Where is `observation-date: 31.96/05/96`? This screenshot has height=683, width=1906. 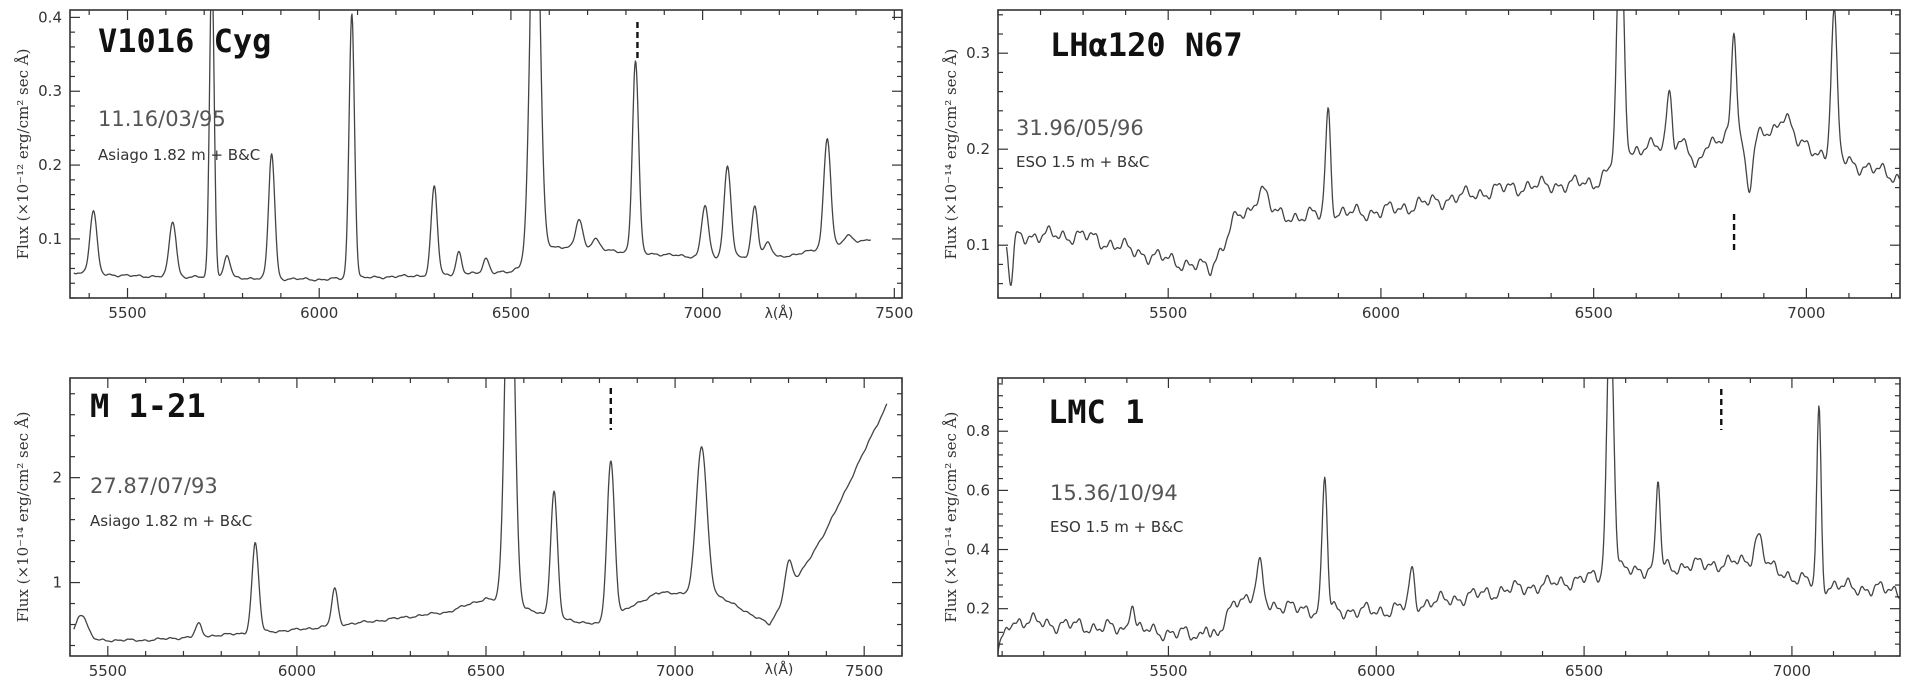
observation-date: 31.96/05/96 is located at coordinates (1080, 128).